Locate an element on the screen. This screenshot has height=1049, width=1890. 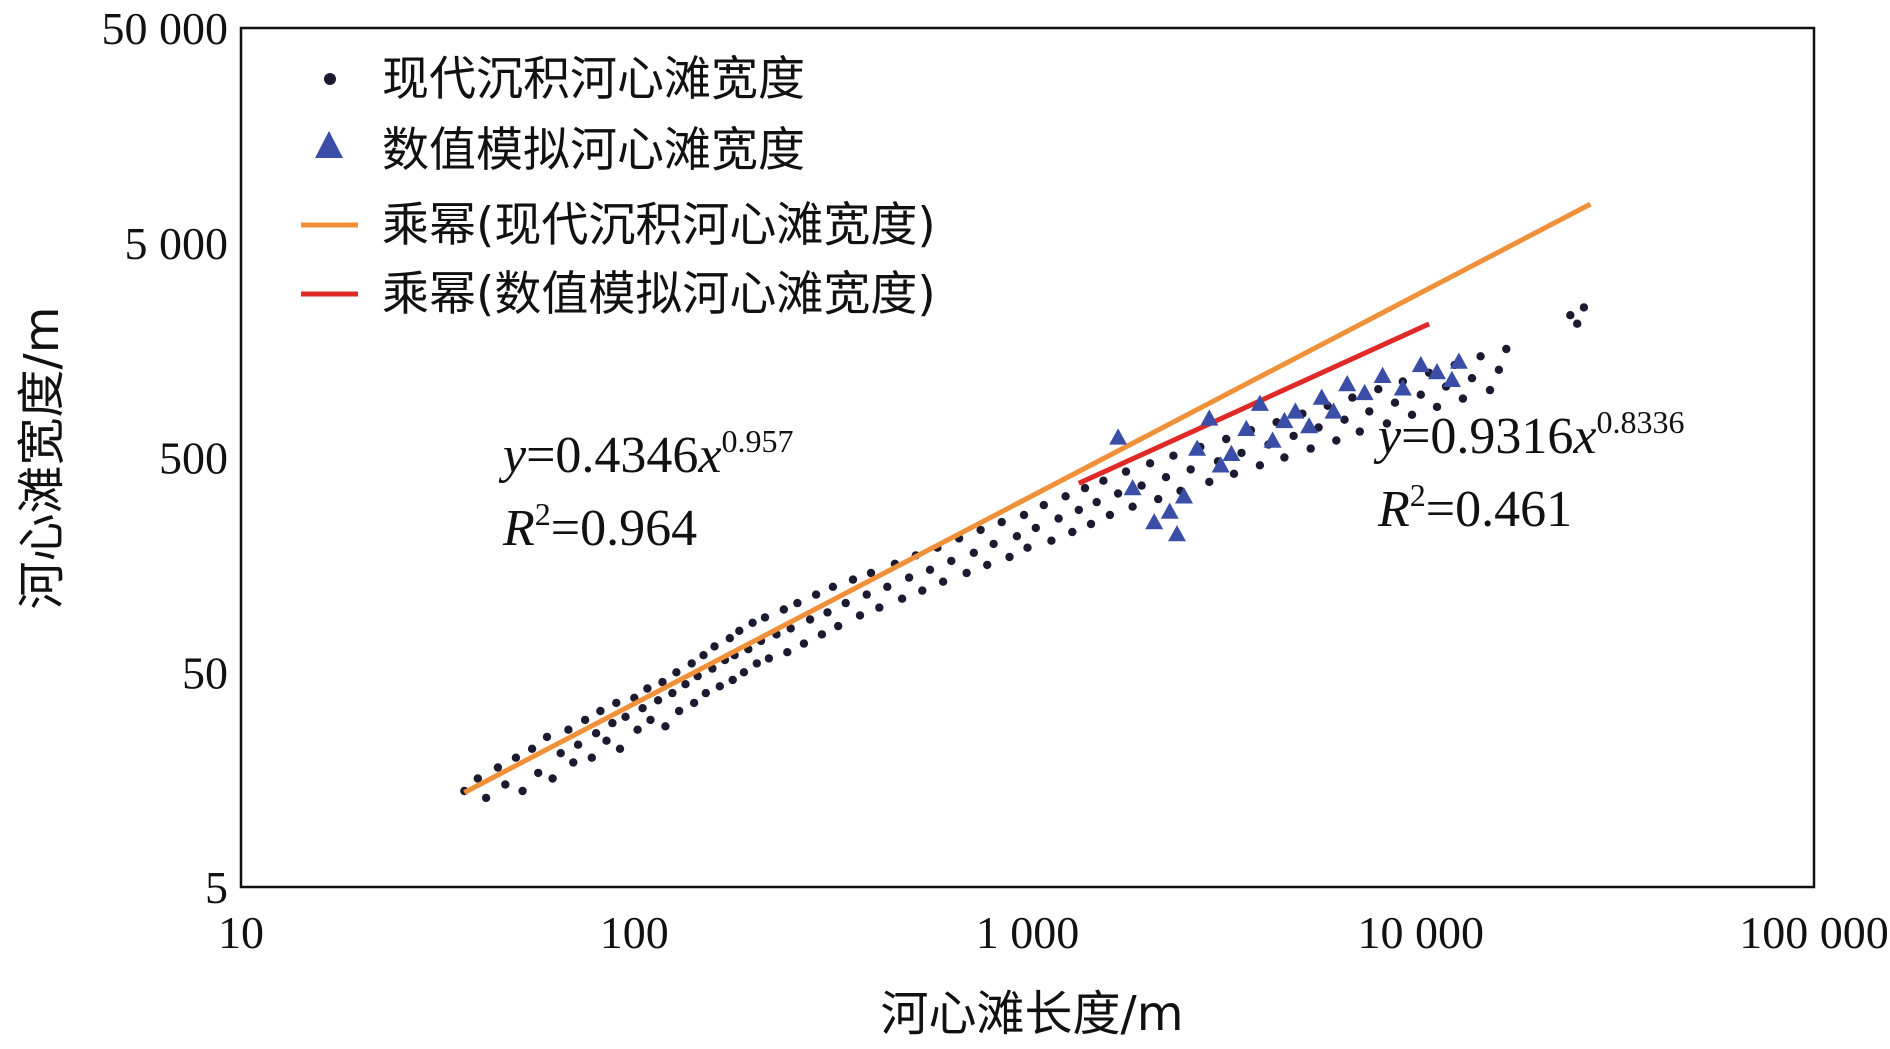
y-tick-label: 5 000 is located at coordinates (177, 243).